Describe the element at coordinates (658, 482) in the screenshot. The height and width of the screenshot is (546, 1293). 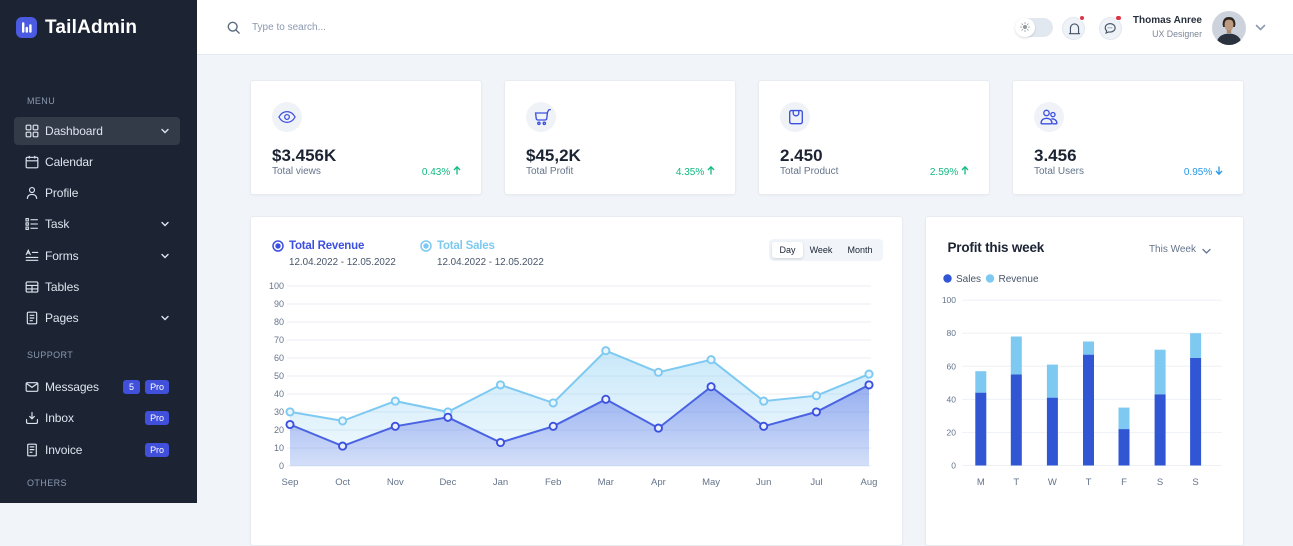
I see `svg-text: Apr` at that location.